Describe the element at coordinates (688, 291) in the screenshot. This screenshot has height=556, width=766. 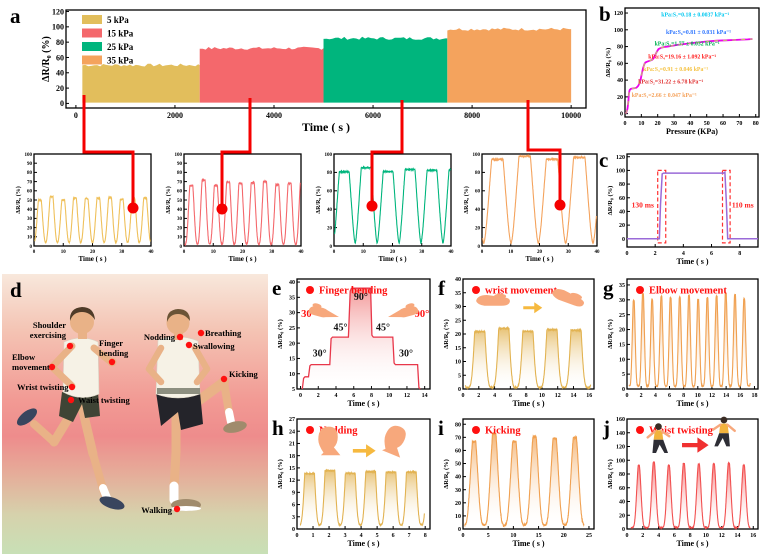
I see `svg-text: Elbow movement` at that location.